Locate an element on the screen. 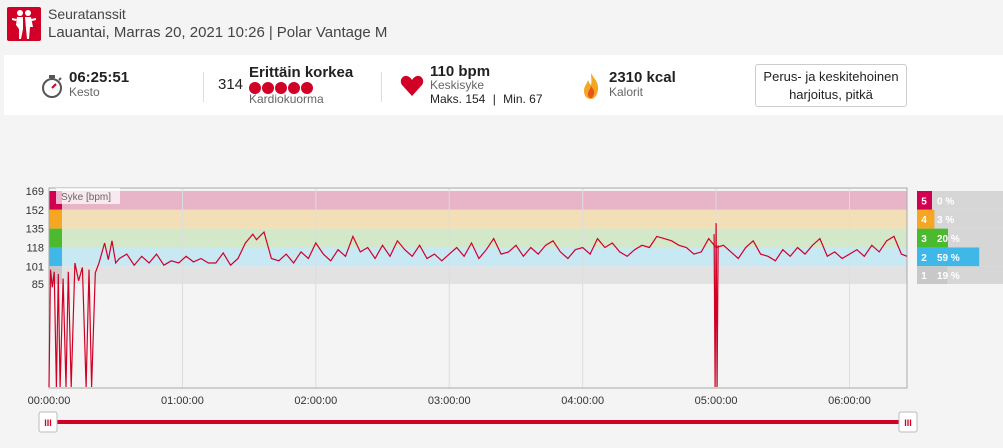 The height and width of the screenshot is (448, 1003). stopwatch-icon is located at coordinates (52, 86).